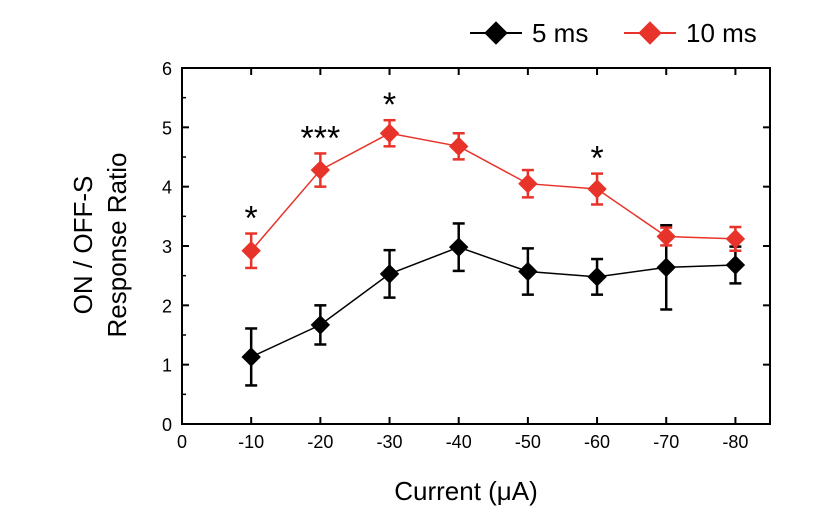  I want to click on legend-item: 10 ms, so click(690, 33).